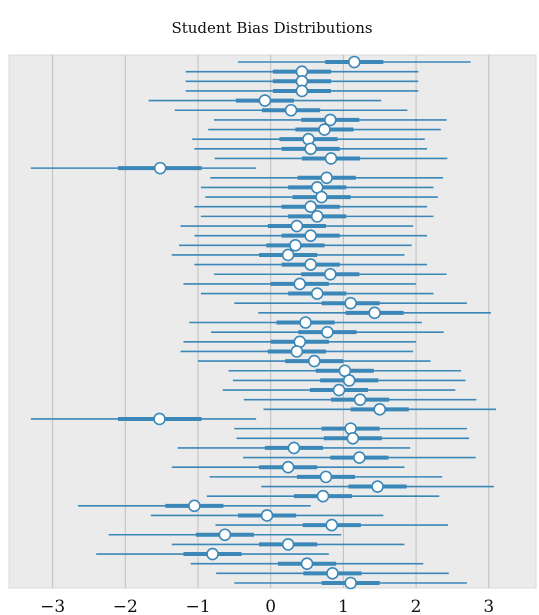 The width and height of the screenshot is (539, 615). I want to click on x-tick-label: −1, so click(197, 606).